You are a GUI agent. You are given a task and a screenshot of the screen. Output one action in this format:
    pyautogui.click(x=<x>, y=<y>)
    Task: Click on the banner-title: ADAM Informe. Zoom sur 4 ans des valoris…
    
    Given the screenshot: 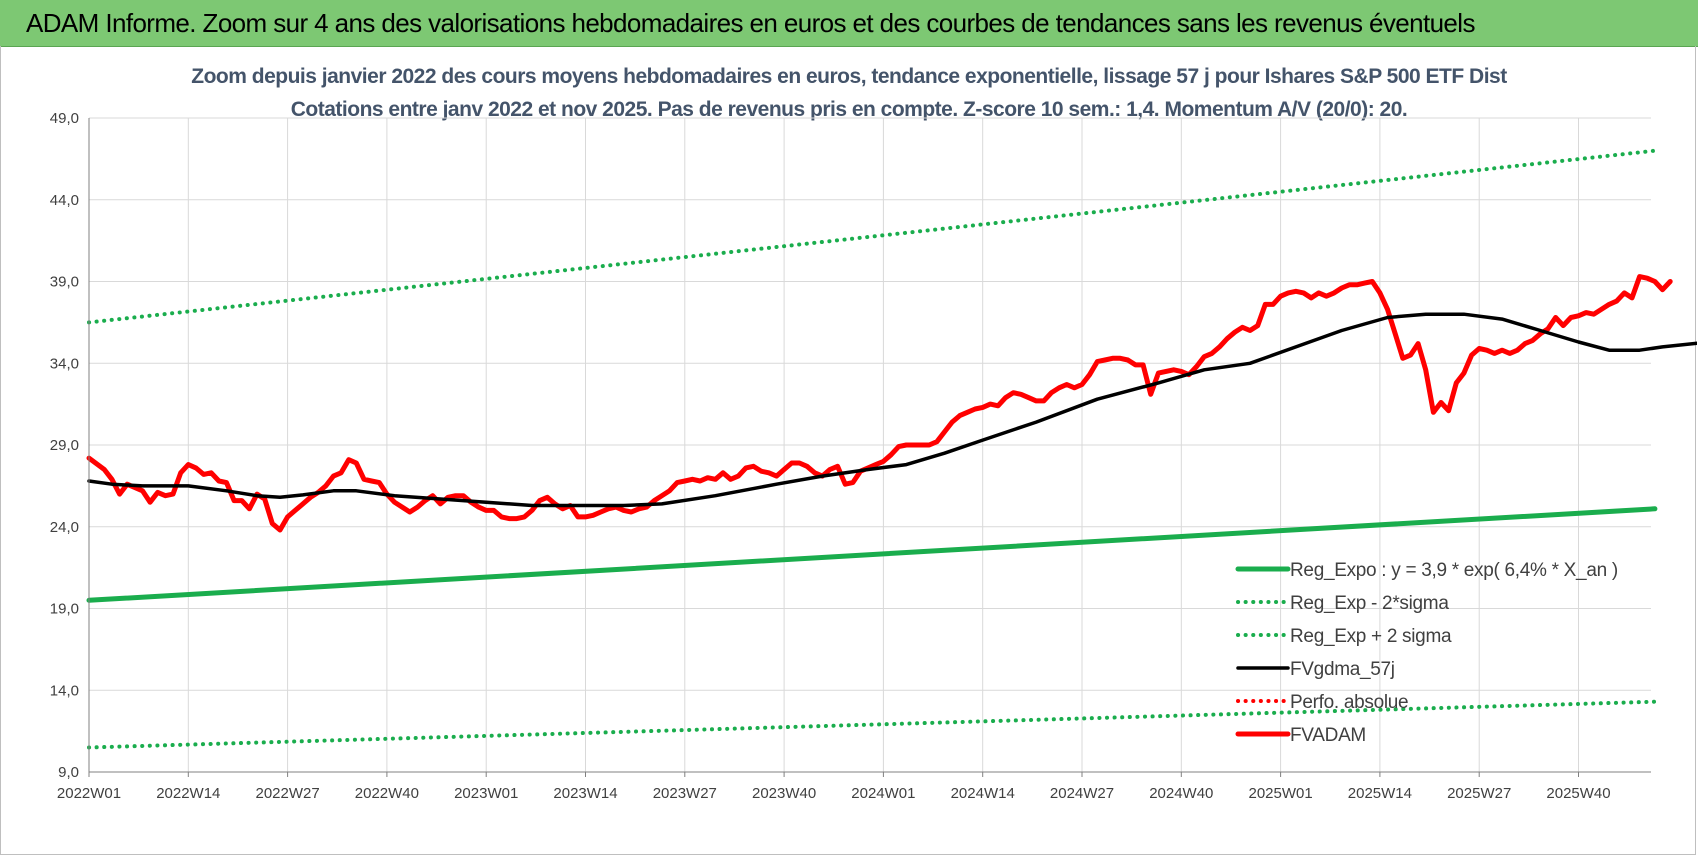 What is the action you would take?
    pyautogui.click(x=750, y=23)
    